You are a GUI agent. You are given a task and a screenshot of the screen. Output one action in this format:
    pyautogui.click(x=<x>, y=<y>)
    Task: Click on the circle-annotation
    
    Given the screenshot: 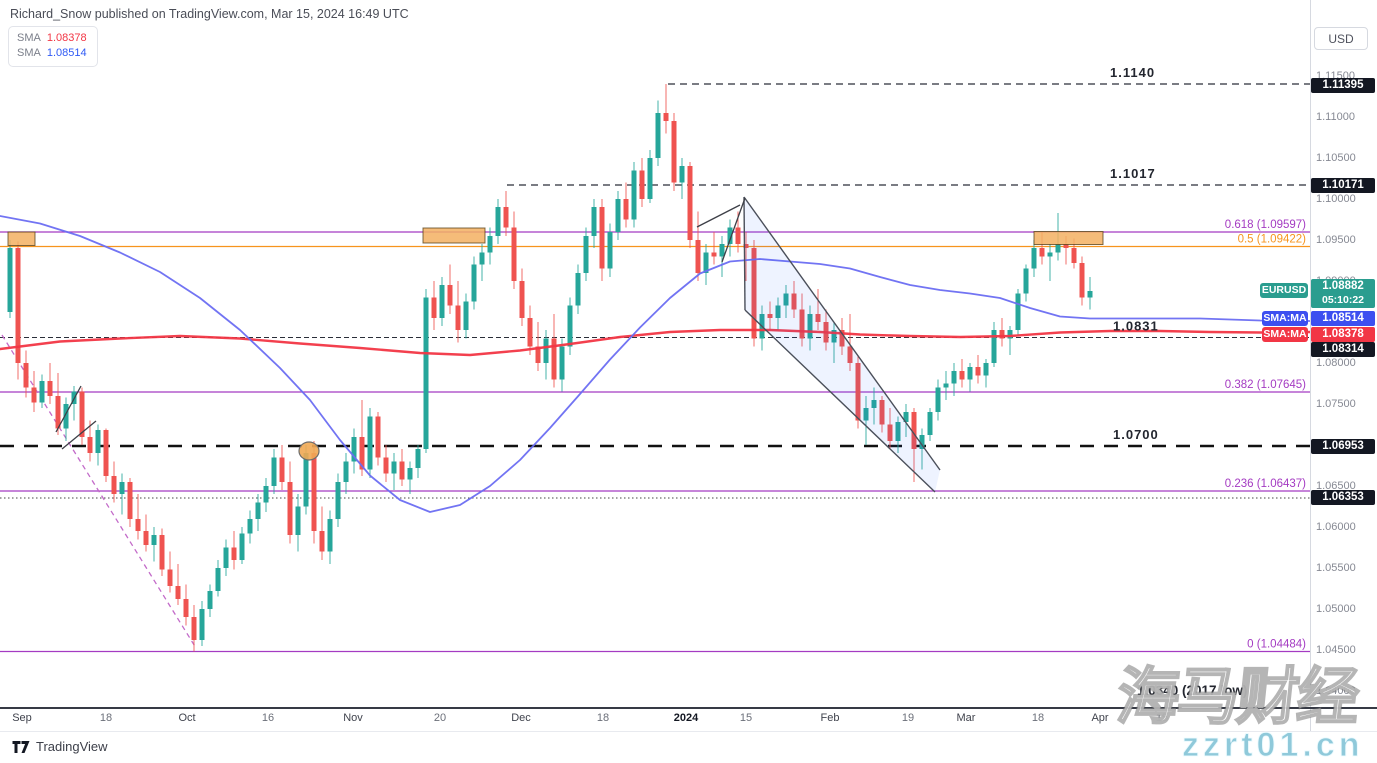 What is the action you would take?
    pyautogui.click(x=309, y=451)
    